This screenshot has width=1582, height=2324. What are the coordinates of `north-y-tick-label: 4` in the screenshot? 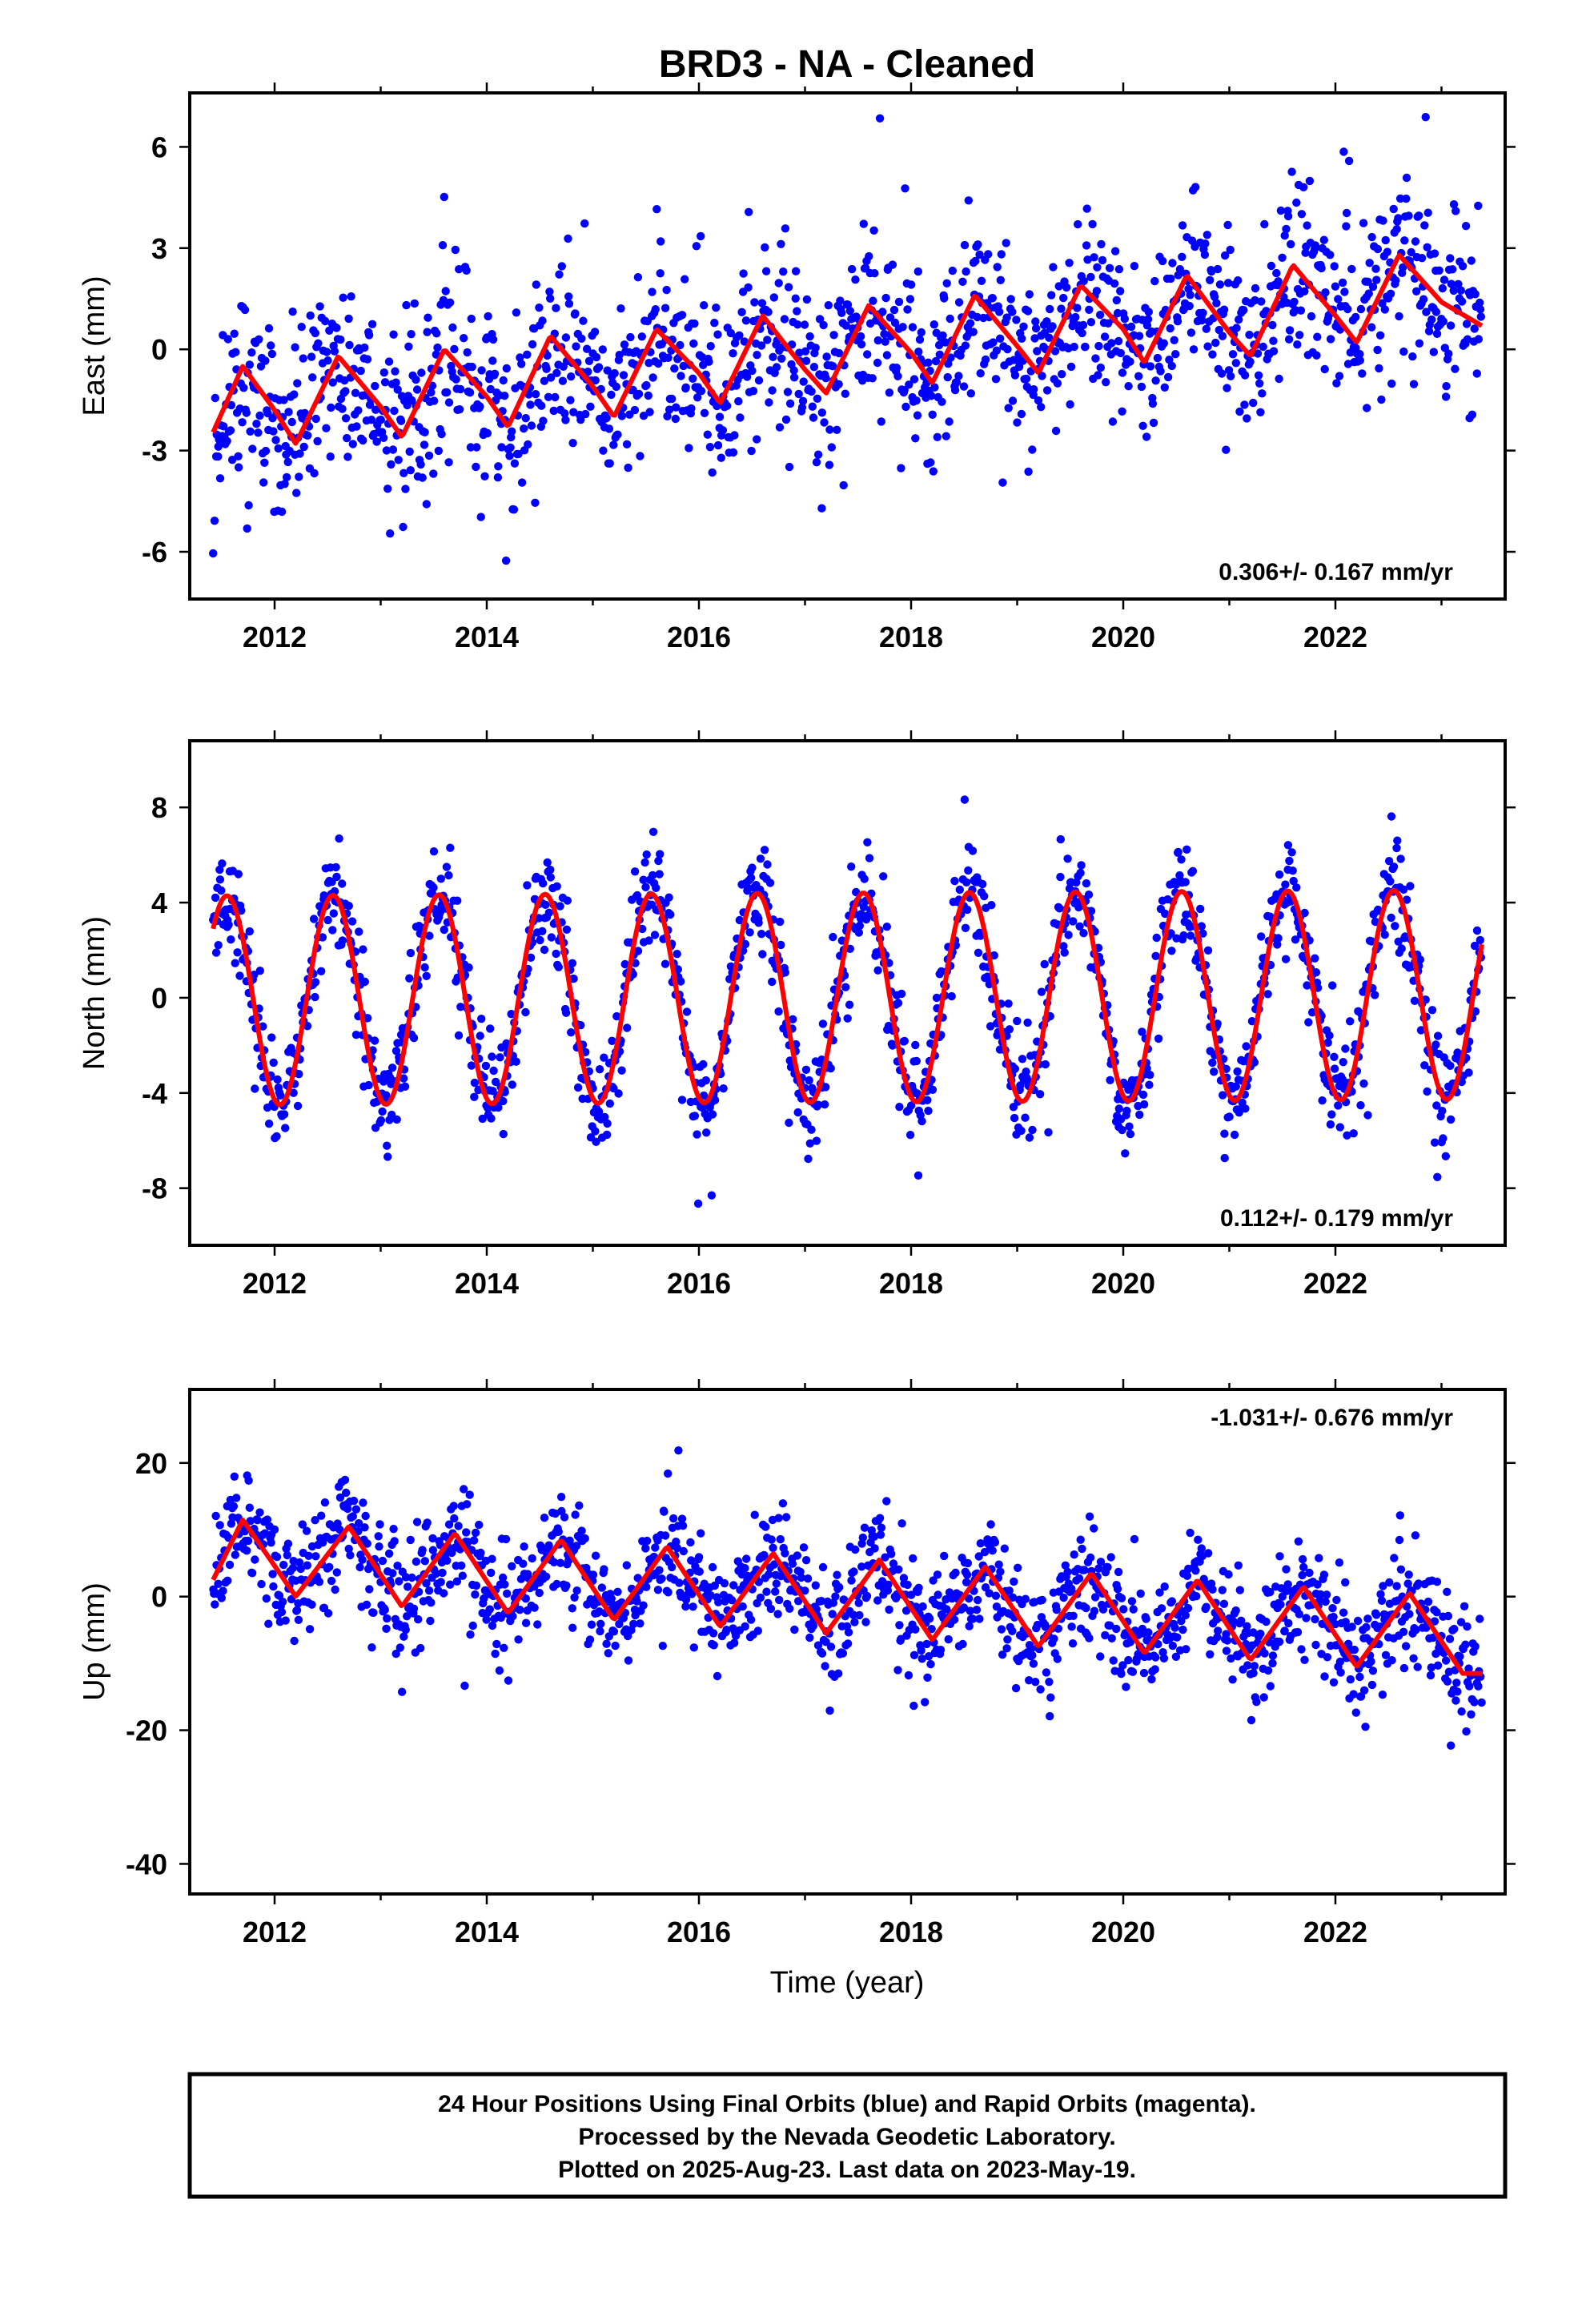 It's located at (159, 903).